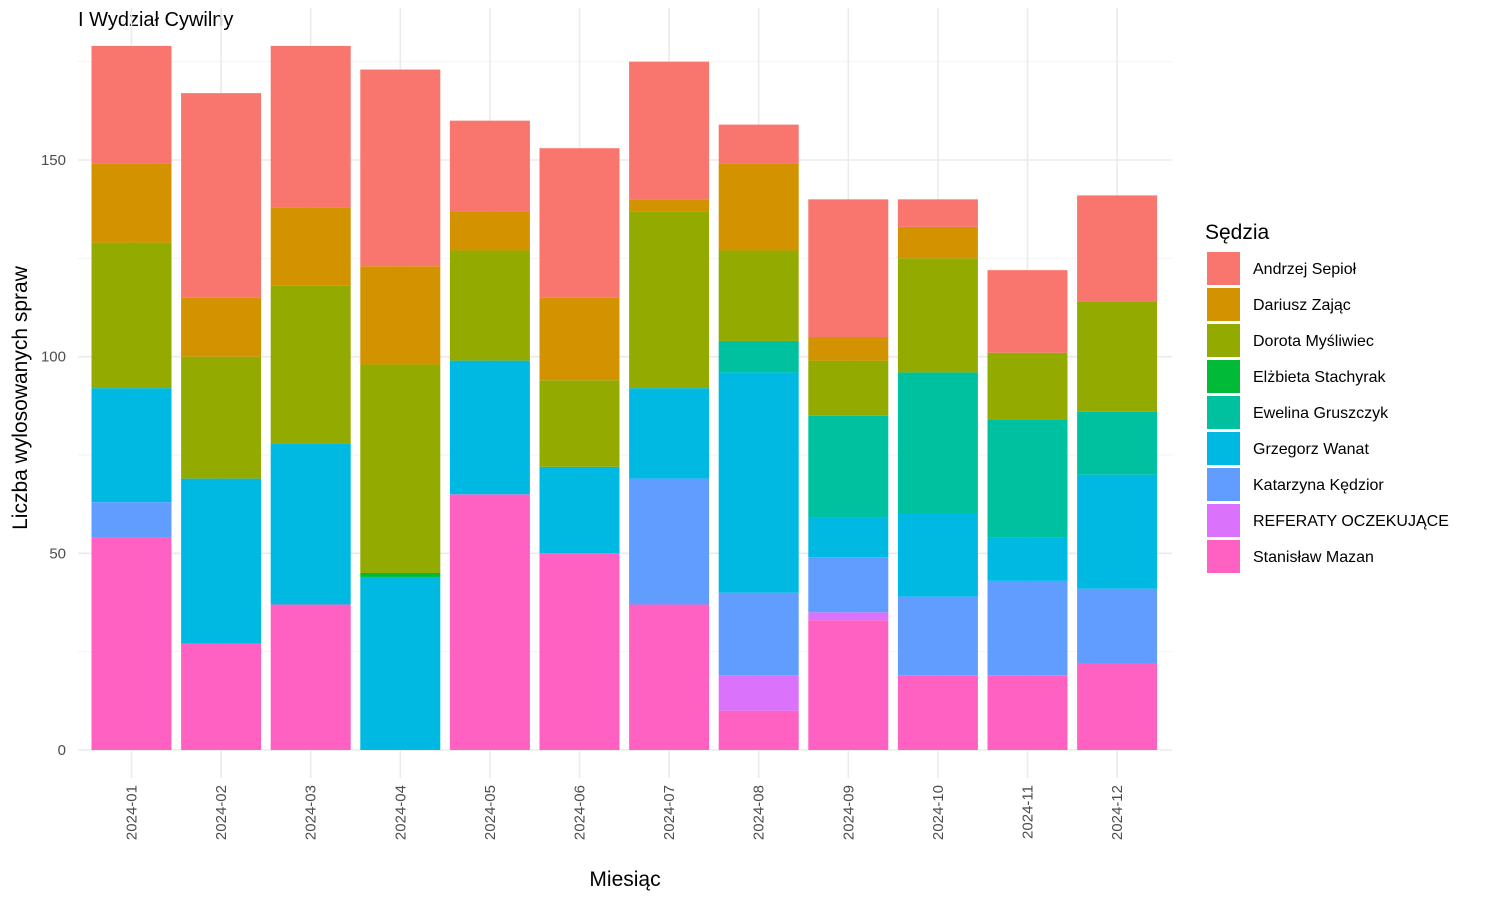  Describe the element at coordinates (1305, 269) in the screenshot. I see `legend-label: Andrzej Sepioł` at that location.